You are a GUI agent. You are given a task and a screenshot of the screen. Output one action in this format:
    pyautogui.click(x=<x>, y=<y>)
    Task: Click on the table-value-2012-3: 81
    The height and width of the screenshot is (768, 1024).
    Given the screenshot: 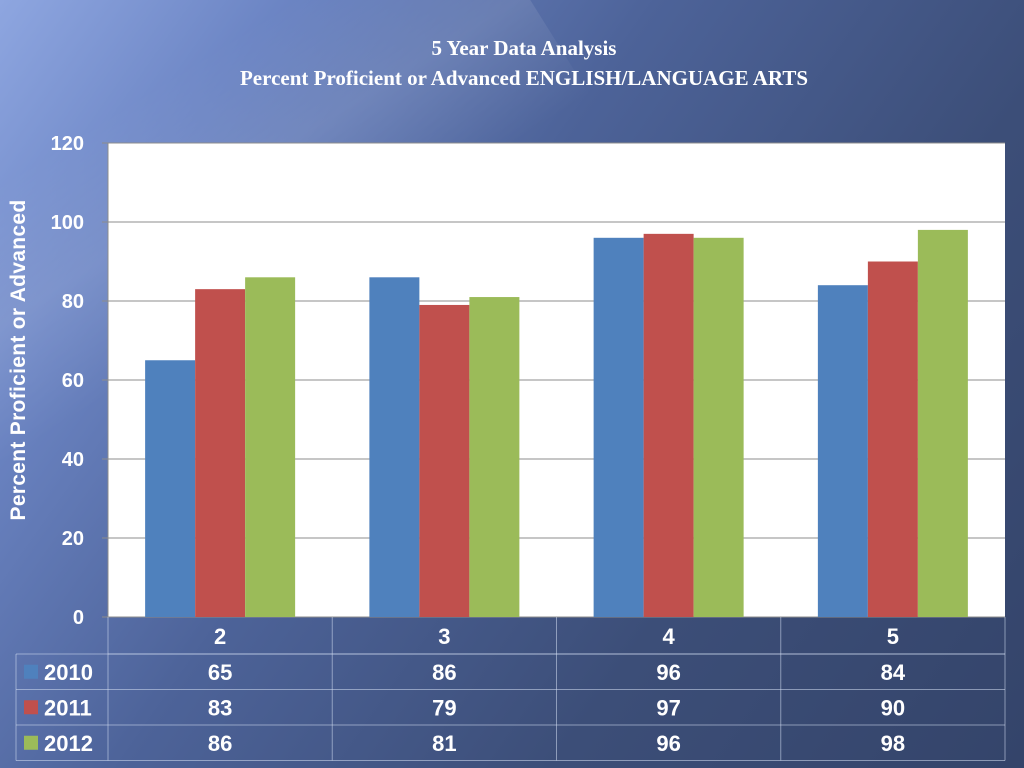 What is the action you would take?
    pyautogui.click(x=444, y=743)
    